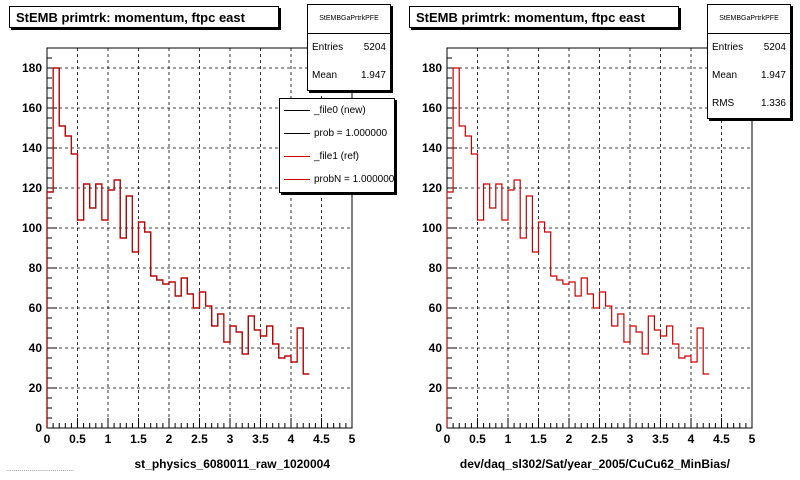 The image size is (800, 480). I want to click on right-stats-name: StEMBGaPrtrkPFE, so click(749, 19).